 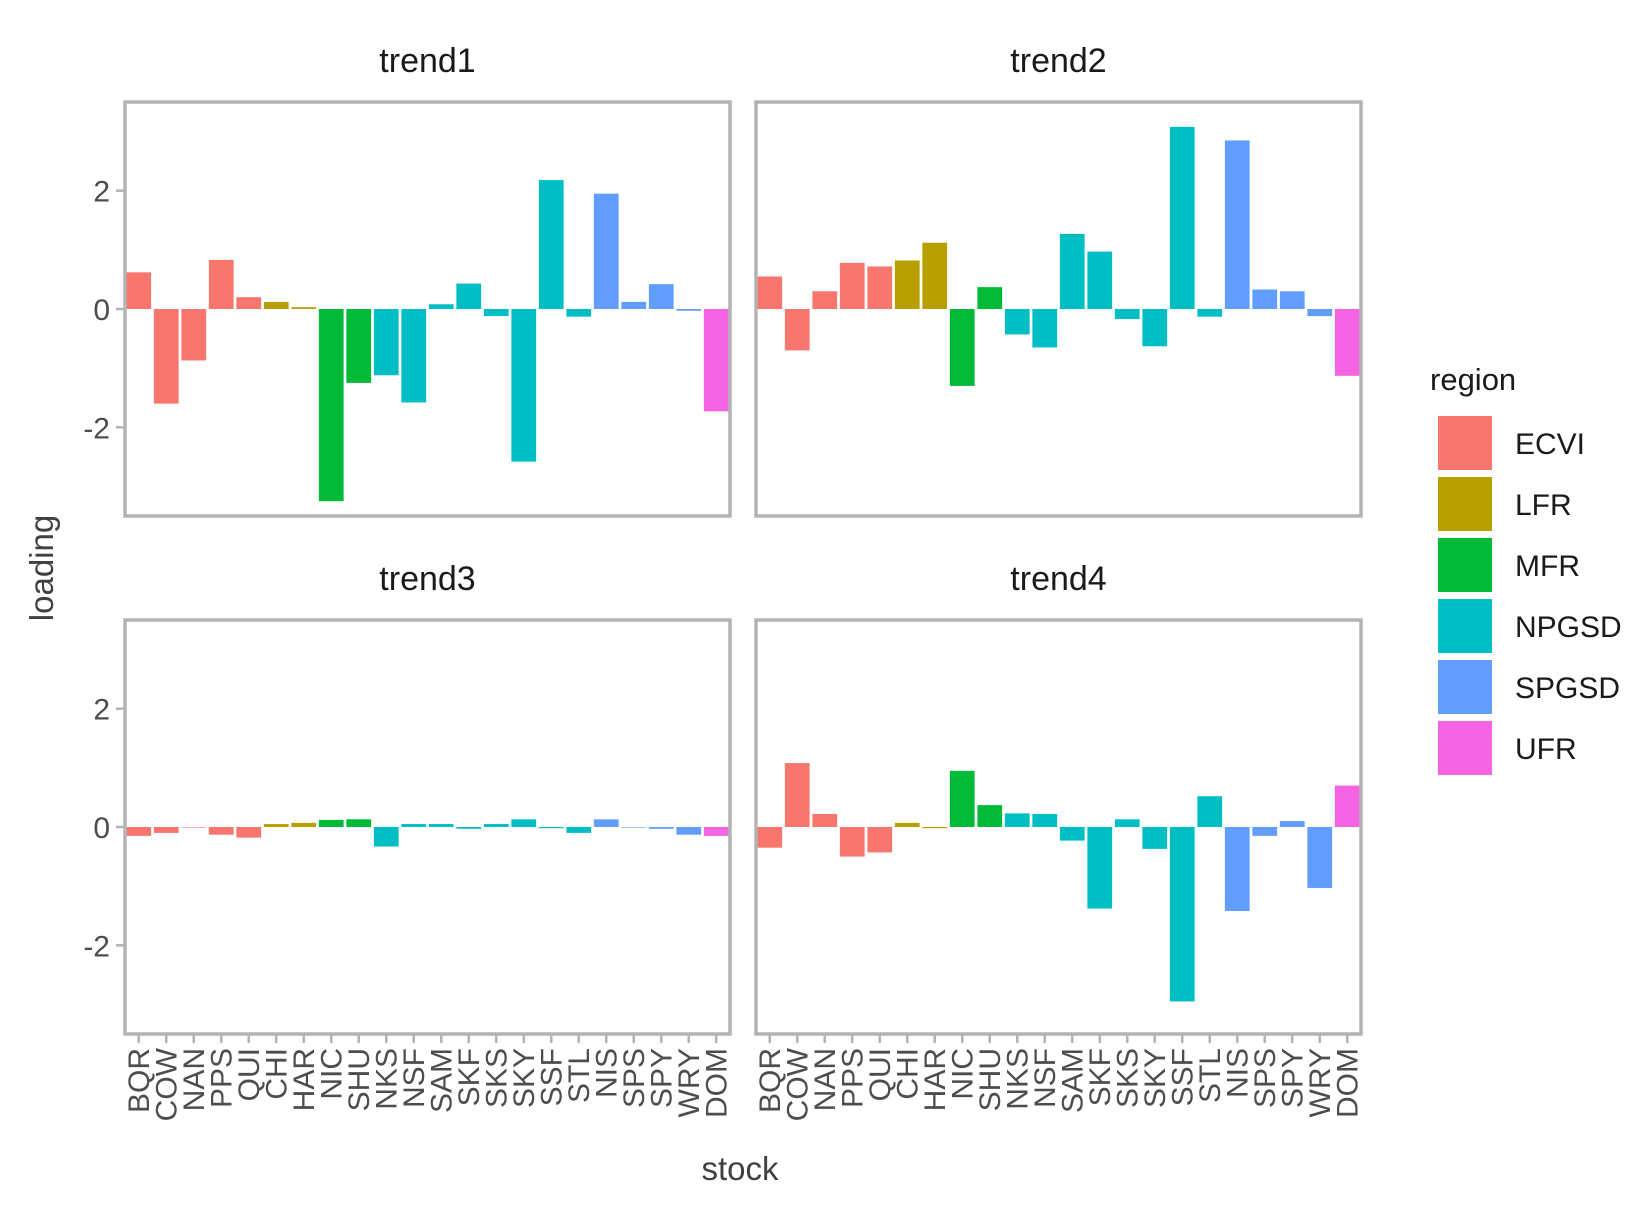 What do you see at coordinates (427, 579) in the screenshot?
I see `panel-title: trend3` at bounding box center [427, 579].